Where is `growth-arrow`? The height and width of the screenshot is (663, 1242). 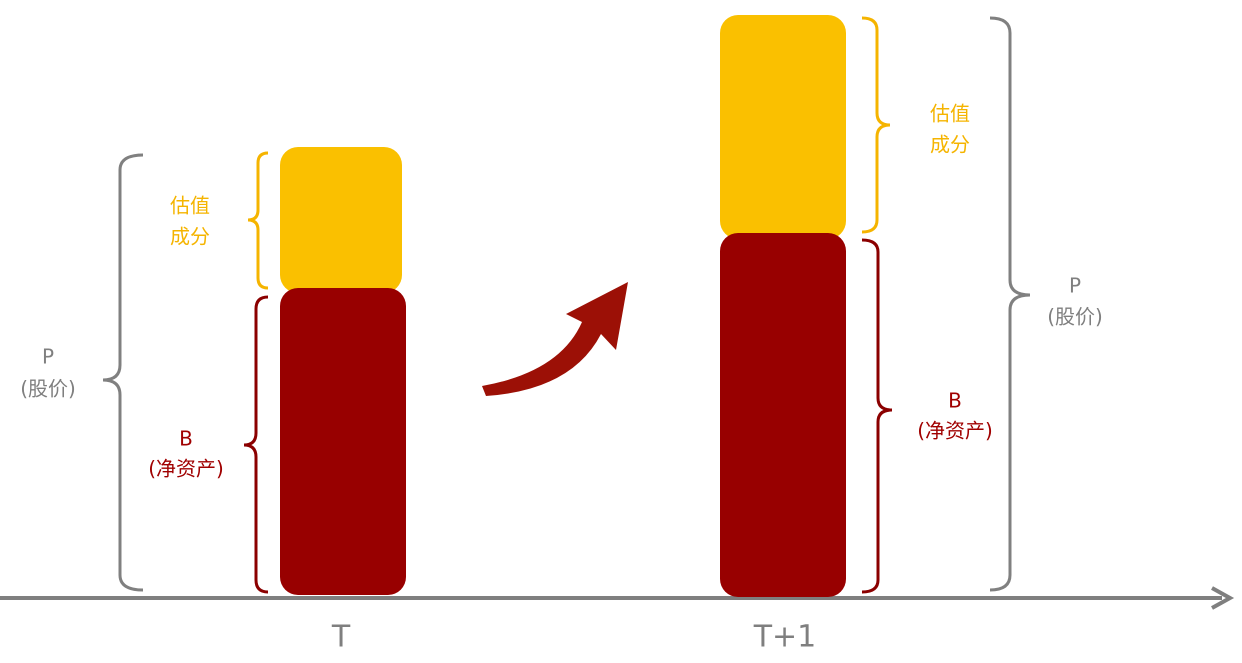 growth-arrow is located at coordinates (555, 339).